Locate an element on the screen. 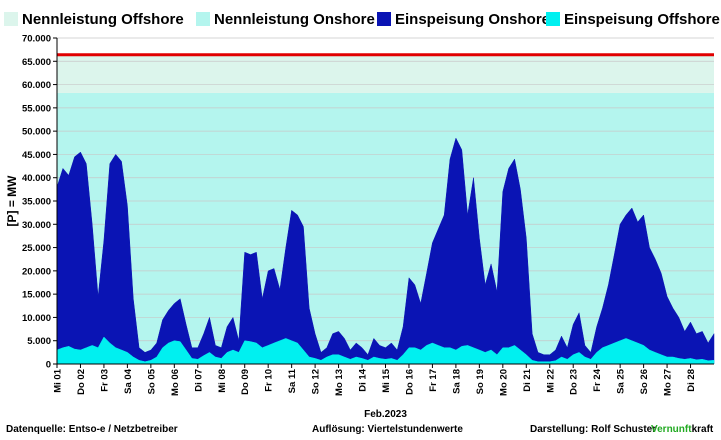 This screenshot has width=721, height=440. y-tick-label: 70.000 is located at coordinates (36, 39).